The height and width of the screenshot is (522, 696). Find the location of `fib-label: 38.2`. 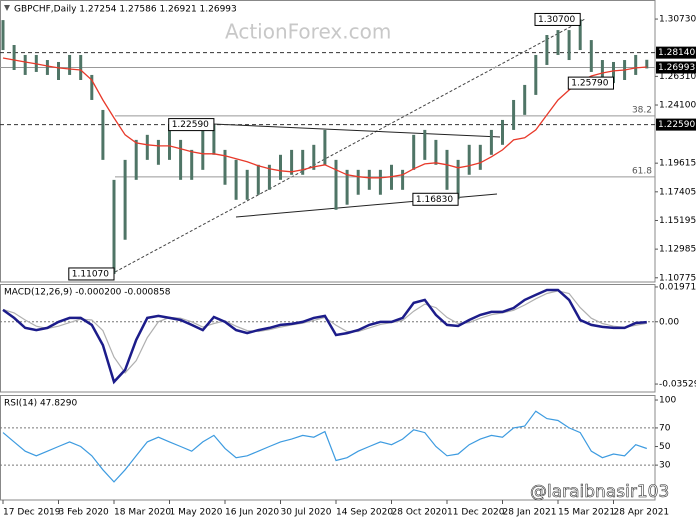

fib-label: 38.2 is located at coordinates (642, 110).